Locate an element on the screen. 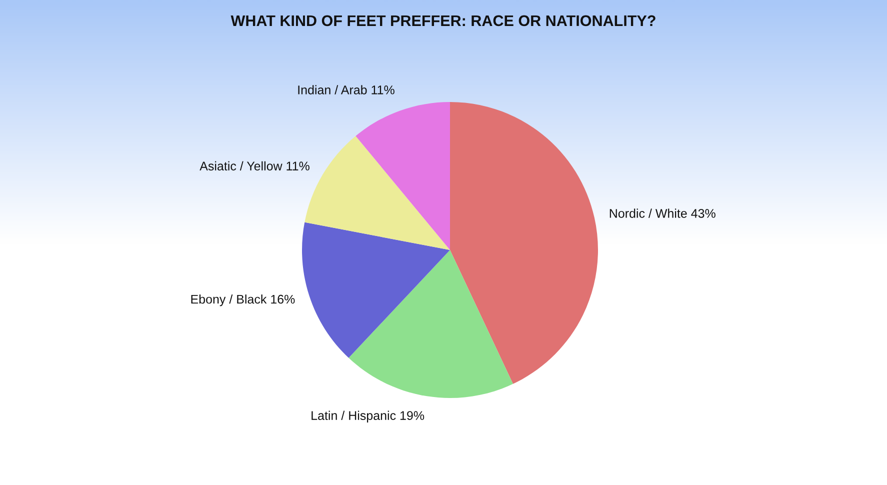  slice-label: Ebony / Black 16% is located at coordinates (243, 300).